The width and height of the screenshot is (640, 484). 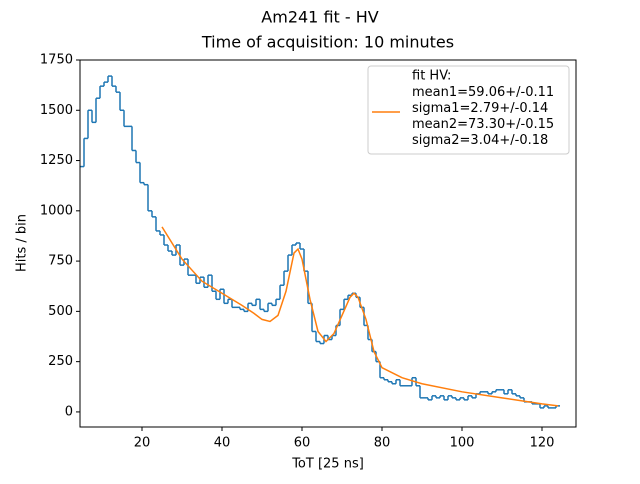 What do you see at coordinates (327, 42) in the screenshot?
I see `chart-subtitle: Time of acquisition: 10 minutes` at bounding box center [327, 42].